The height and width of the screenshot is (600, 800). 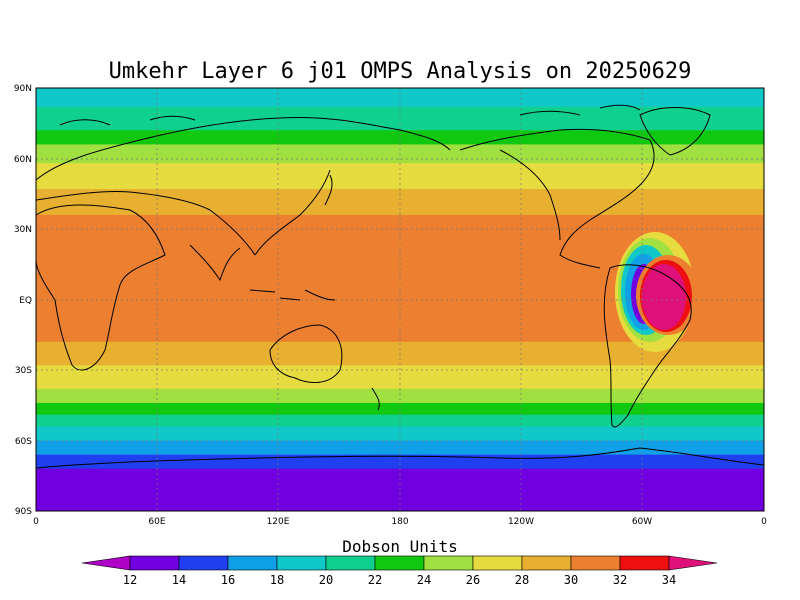 I want to click on y-tick-90n: 90N, so click(x=23, y=89).